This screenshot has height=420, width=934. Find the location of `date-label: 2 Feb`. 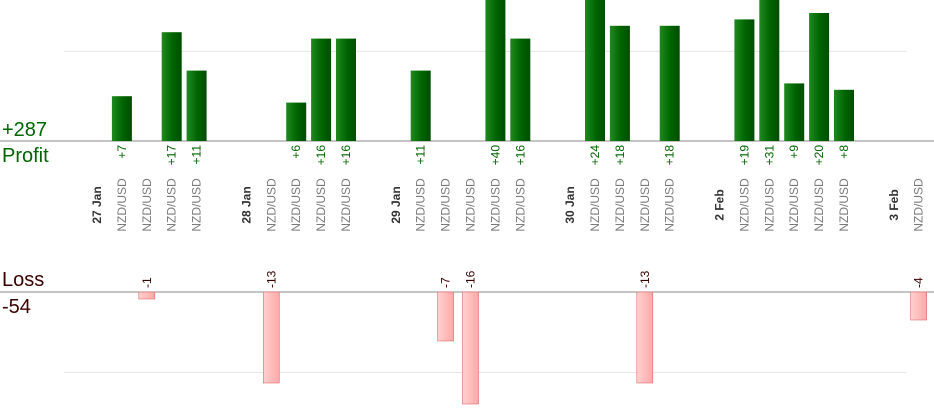

date-label: 2 Feb is located at coordinates (720, 204).